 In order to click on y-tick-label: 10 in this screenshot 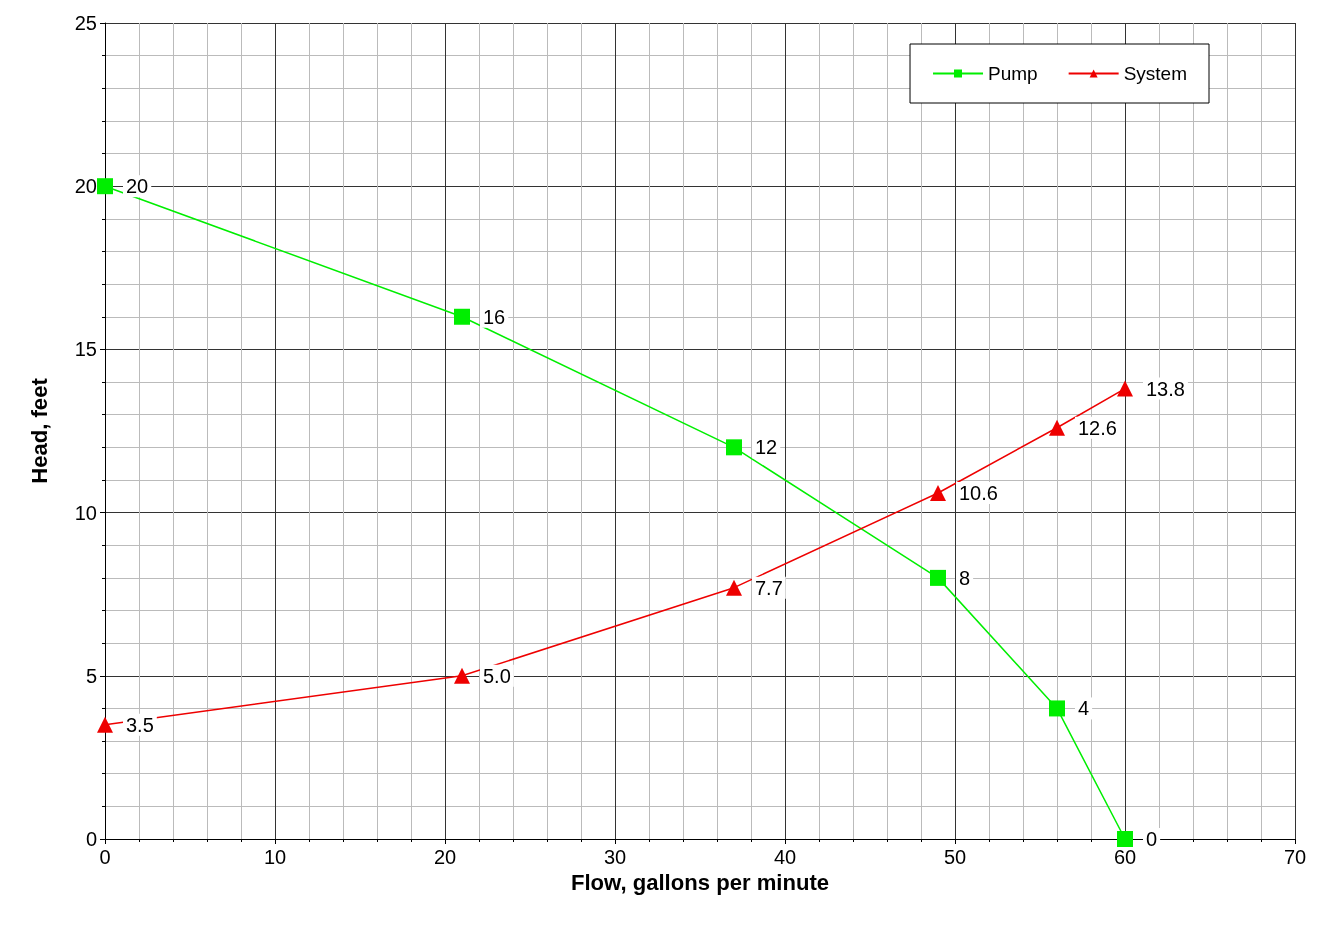, I will do `click(85, 512)`.